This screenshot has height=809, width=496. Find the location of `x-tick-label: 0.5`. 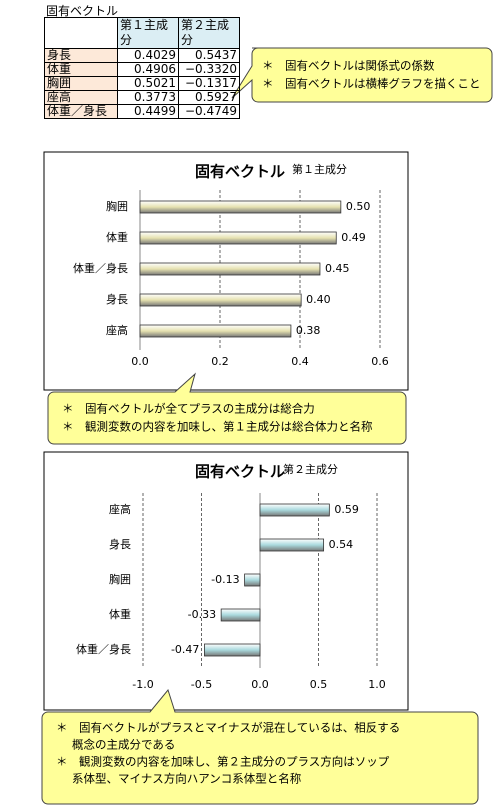

x-tick-label: 0.5 is located at coordinates (319, 684).